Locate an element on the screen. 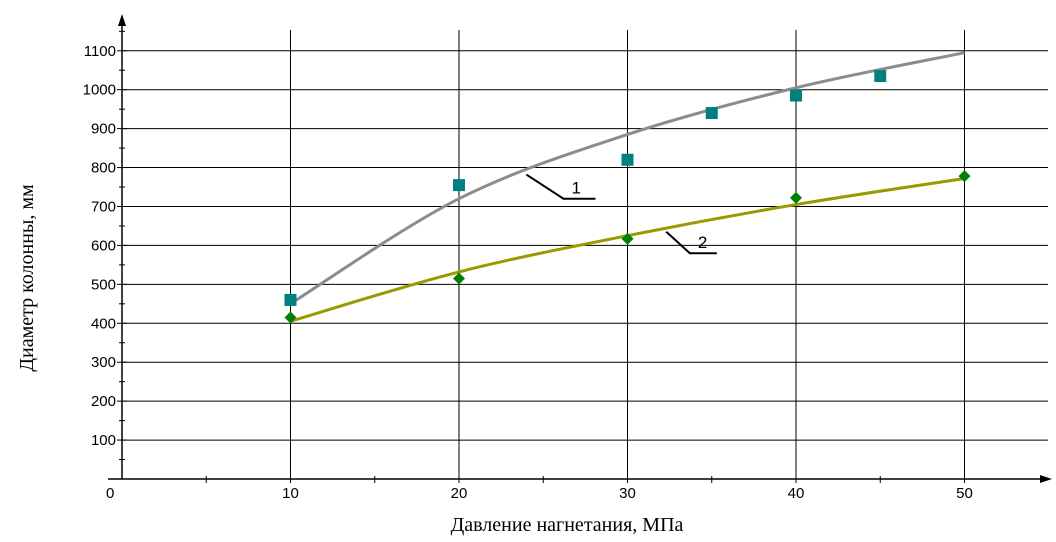 This screenshot has height=542, width=1056. y-tick-label: 500 is located at coordinates (103, 284).